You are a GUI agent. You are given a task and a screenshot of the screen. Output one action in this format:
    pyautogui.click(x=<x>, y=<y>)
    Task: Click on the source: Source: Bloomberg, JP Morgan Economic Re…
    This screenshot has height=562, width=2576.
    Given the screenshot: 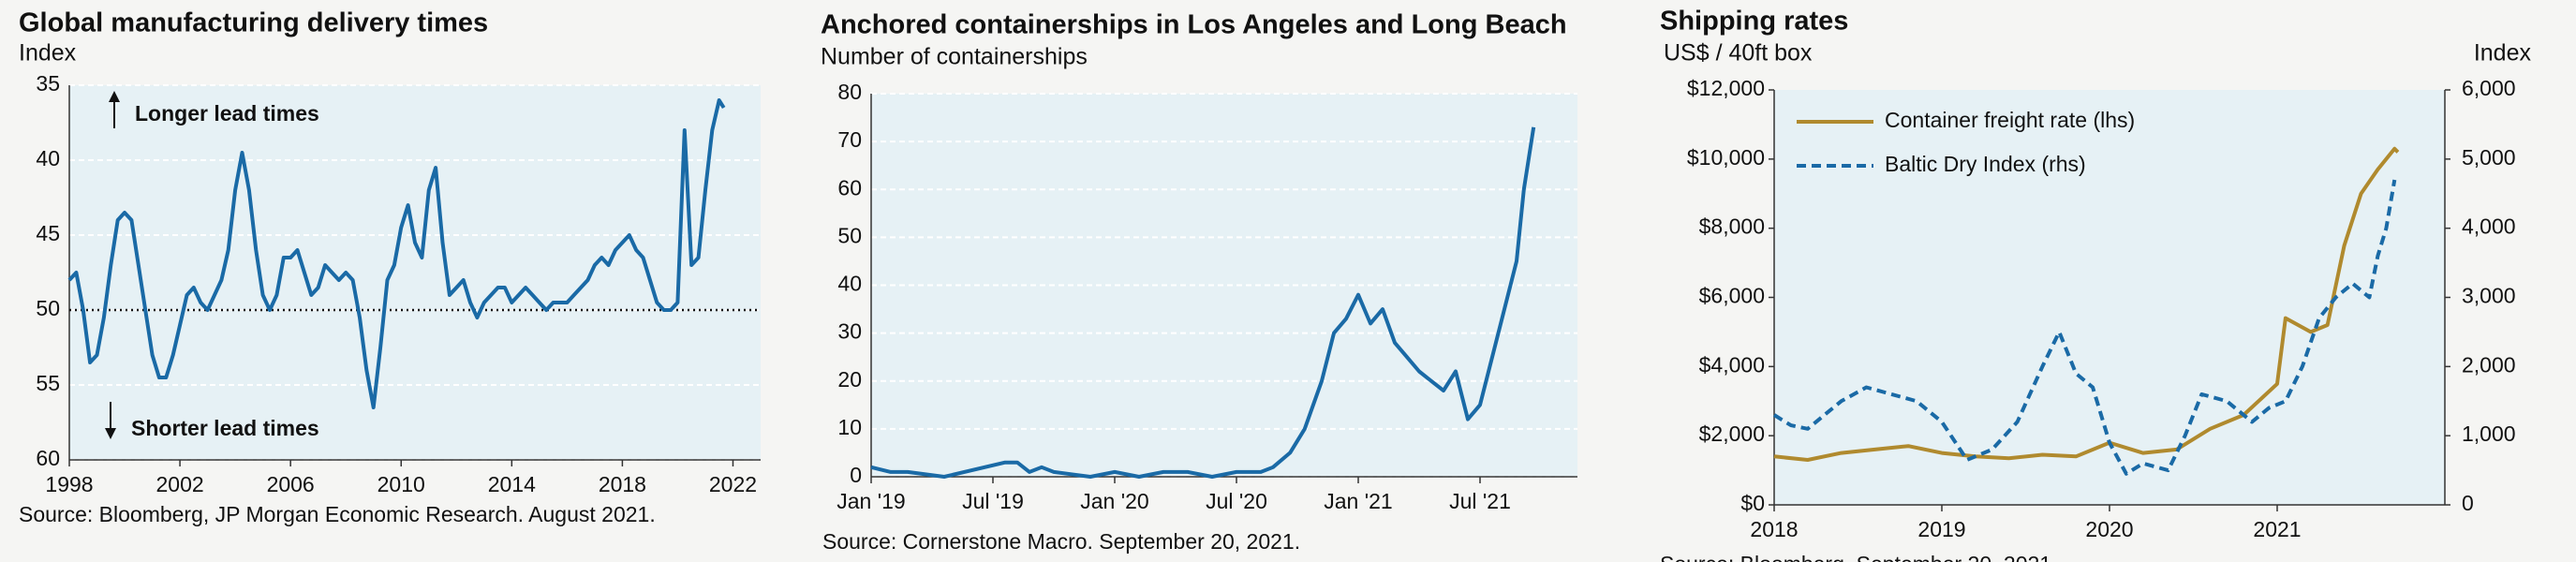 What is the action you would take?
    pyautogui.click(x=337, y=514)
    